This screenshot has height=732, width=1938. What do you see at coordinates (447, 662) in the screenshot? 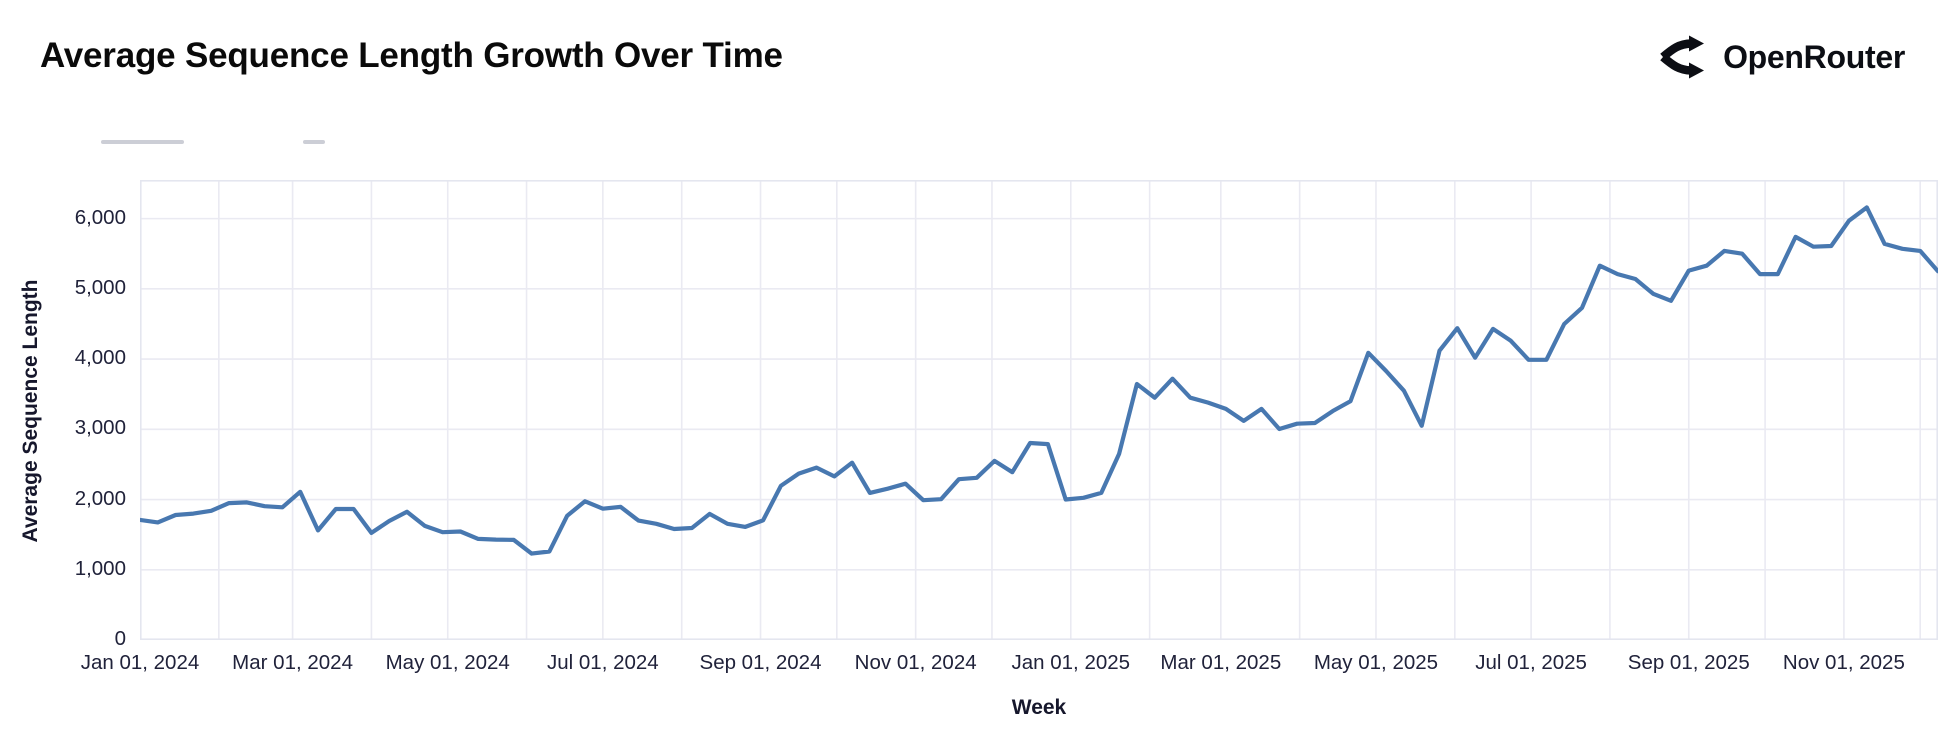
I see `x-tick-label: May 01, 2024` at bounding box center [447, 662].